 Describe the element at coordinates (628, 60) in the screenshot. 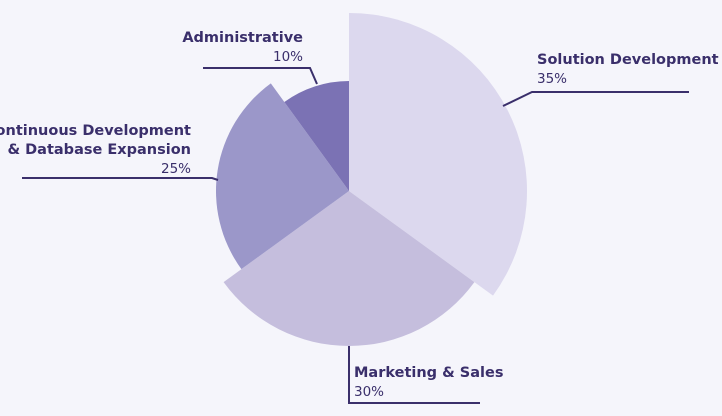

I see `slice-label-solution-development: Solution Development` at that location.